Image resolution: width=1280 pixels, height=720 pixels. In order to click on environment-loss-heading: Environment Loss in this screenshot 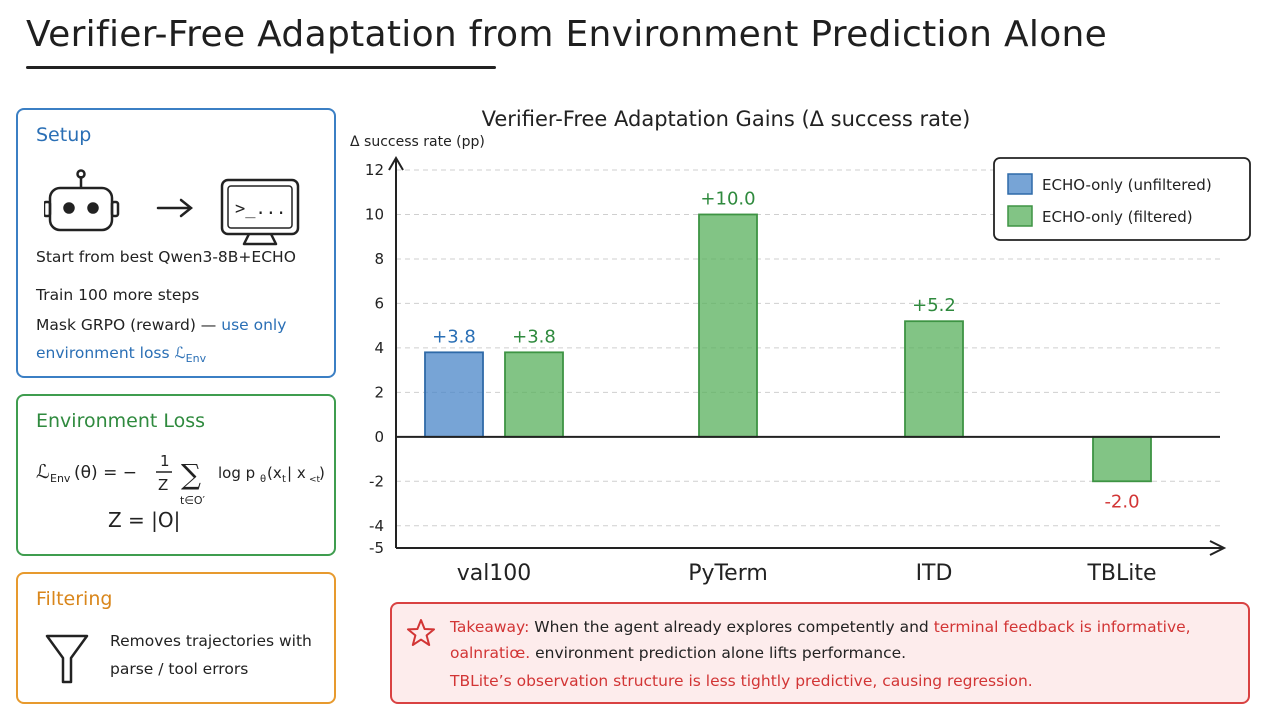, I will do `click(121, 421)`.